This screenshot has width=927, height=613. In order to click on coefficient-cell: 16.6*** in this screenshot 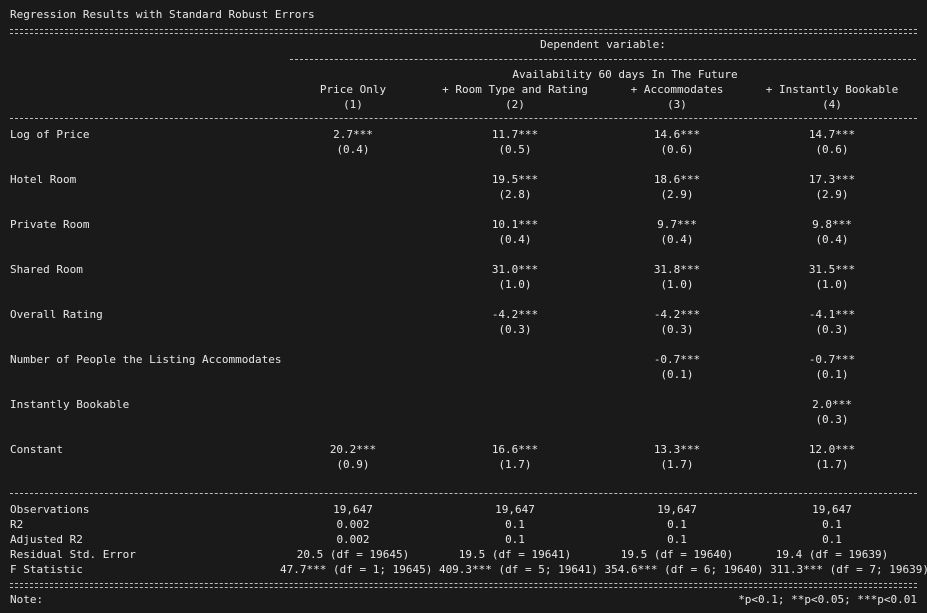, I will do `click(515, 449)`.